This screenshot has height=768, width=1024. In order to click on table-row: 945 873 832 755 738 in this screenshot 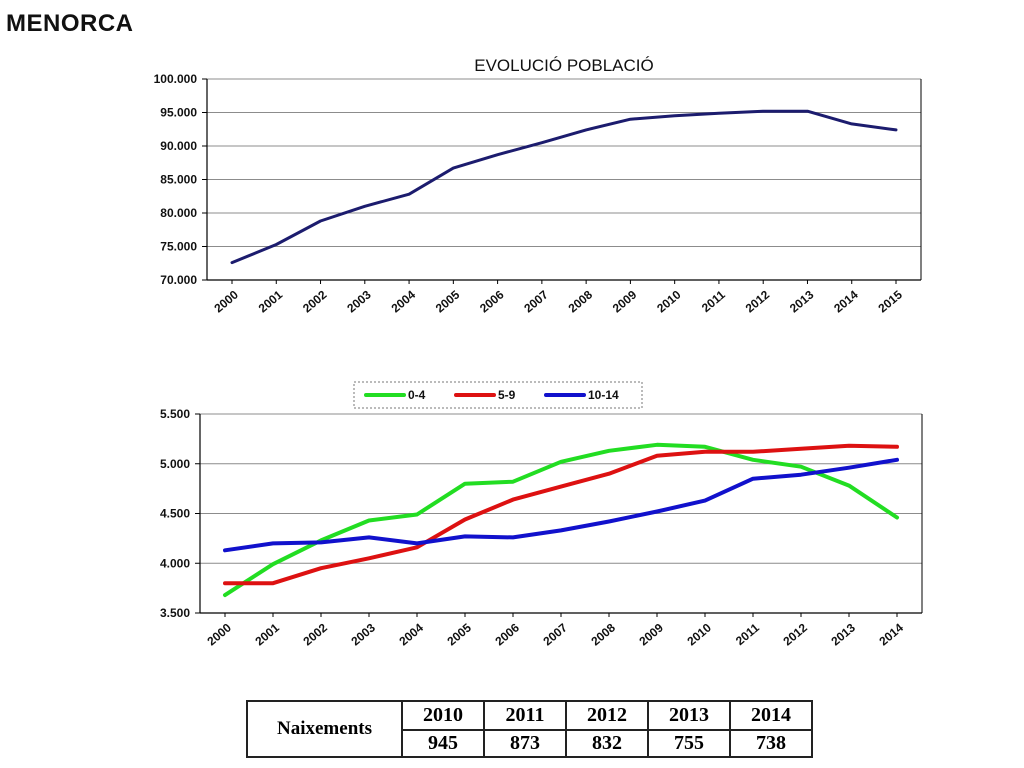, I will do `click(530, 743)`.